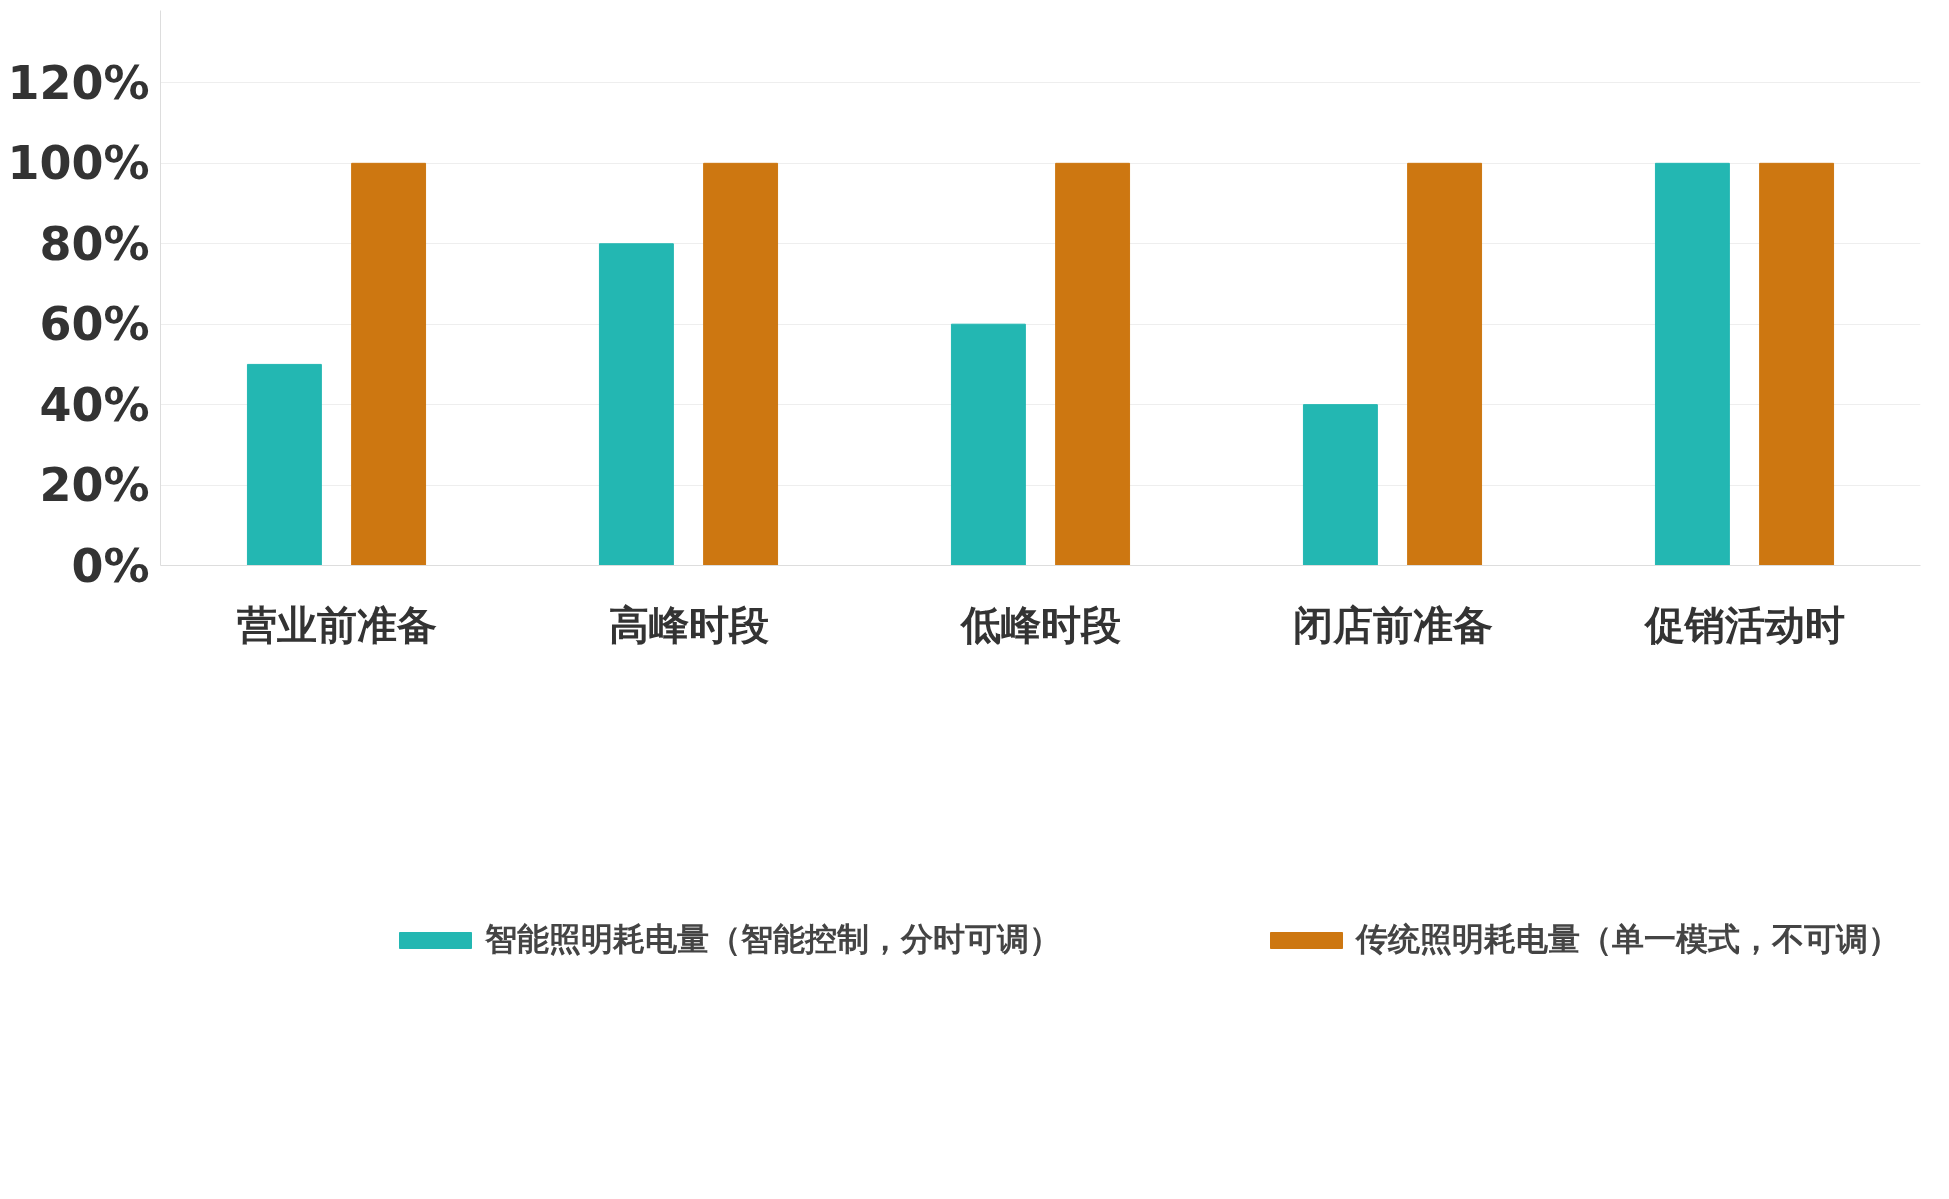  Describe the element at coordinates (1392, 624) in the screenshot. I see `x-tick-label: 闭店前准备` at that location.